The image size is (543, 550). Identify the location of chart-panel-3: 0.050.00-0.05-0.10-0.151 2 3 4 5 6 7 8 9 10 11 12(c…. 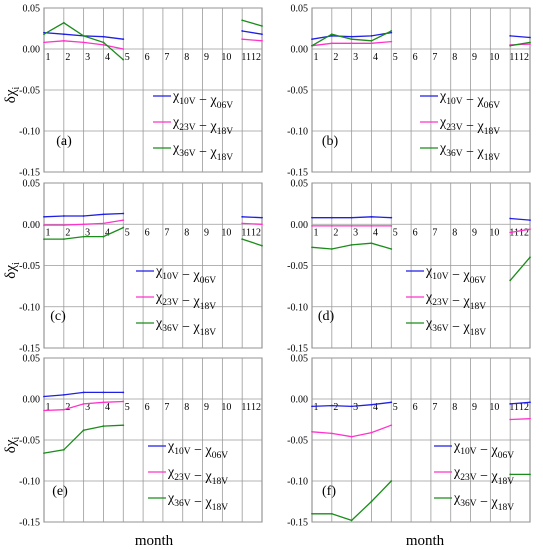
(141, 267).